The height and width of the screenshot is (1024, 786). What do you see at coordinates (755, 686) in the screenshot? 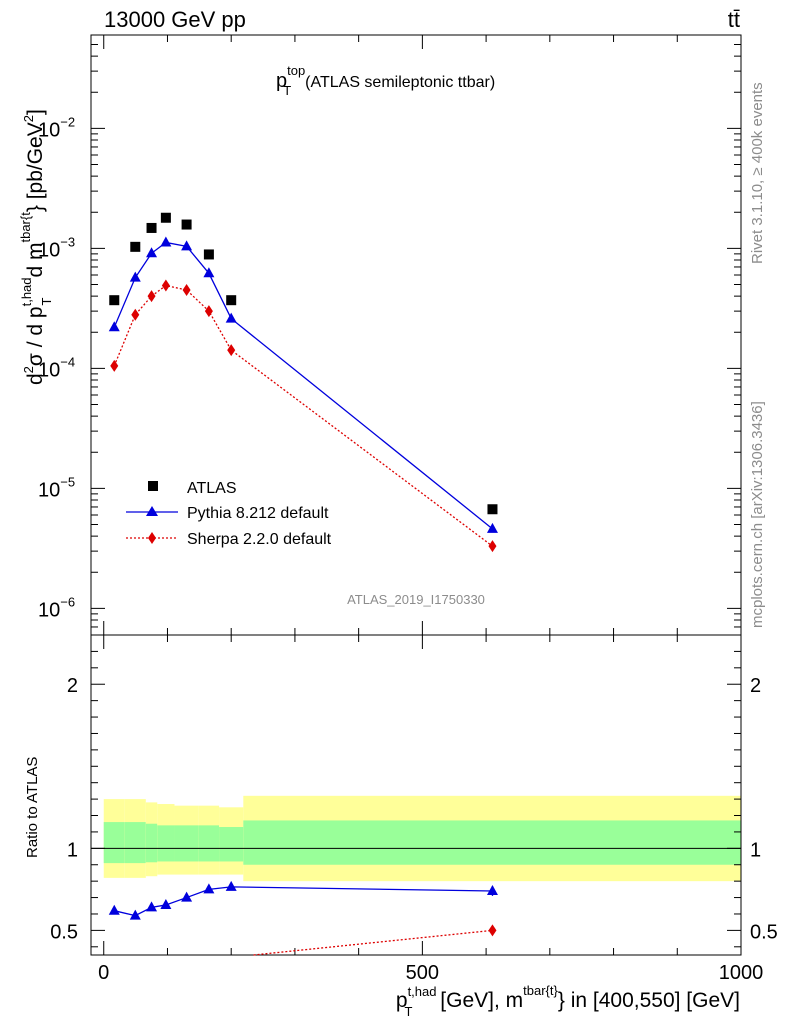
I see `ratio-y-tick-label-right: 2` at bounding box center [755, 686].